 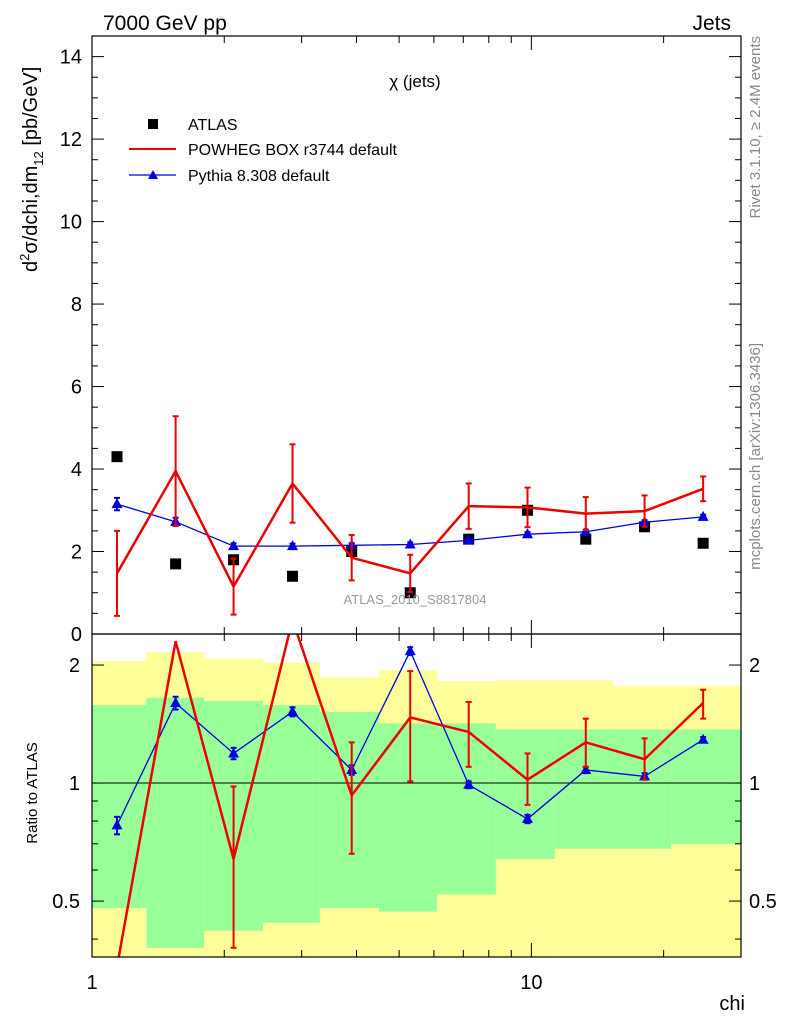 I want to click on mcplots-label: mcplots.cern.ch [arXiv:1306.3436], so click(x=755, y=456).